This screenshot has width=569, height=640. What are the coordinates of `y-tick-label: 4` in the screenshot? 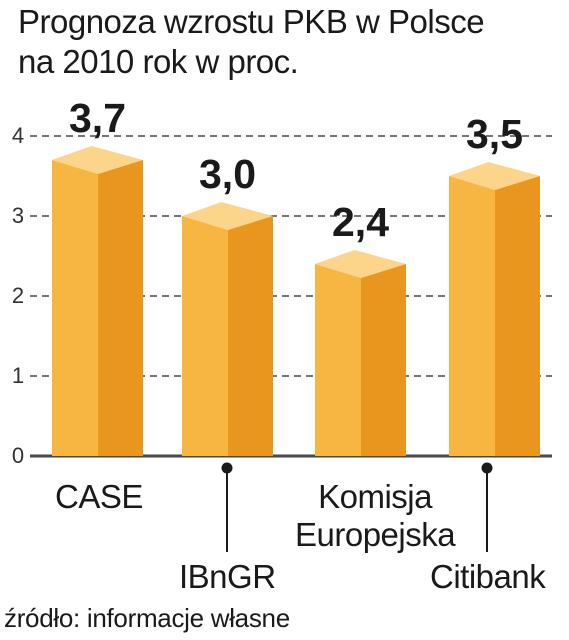 It's located at (18, 135).